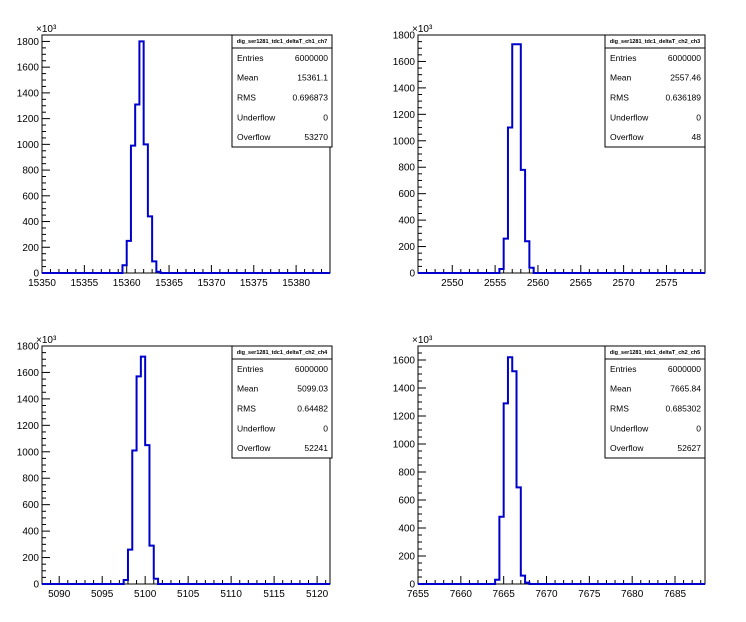  I want to click on x-tick-label: 5095, so click(102, 594).